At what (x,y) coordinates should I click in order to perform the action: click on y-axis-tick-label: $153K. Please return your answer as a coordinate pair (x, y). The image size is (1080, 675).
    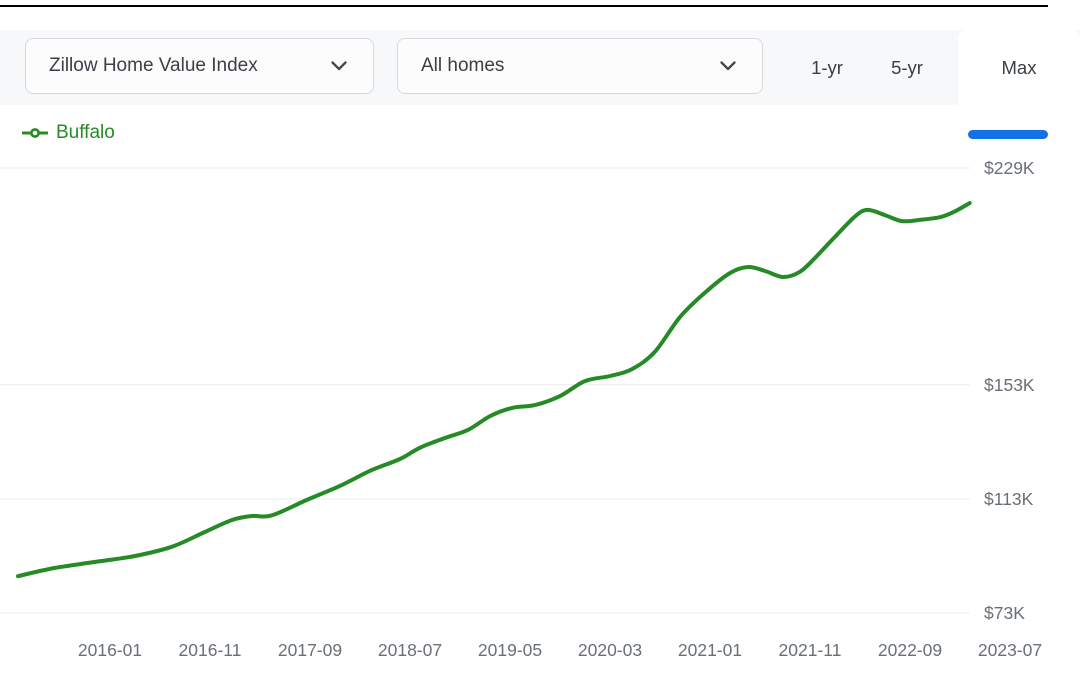
    Looking at the image, I should click on (1009, 385).